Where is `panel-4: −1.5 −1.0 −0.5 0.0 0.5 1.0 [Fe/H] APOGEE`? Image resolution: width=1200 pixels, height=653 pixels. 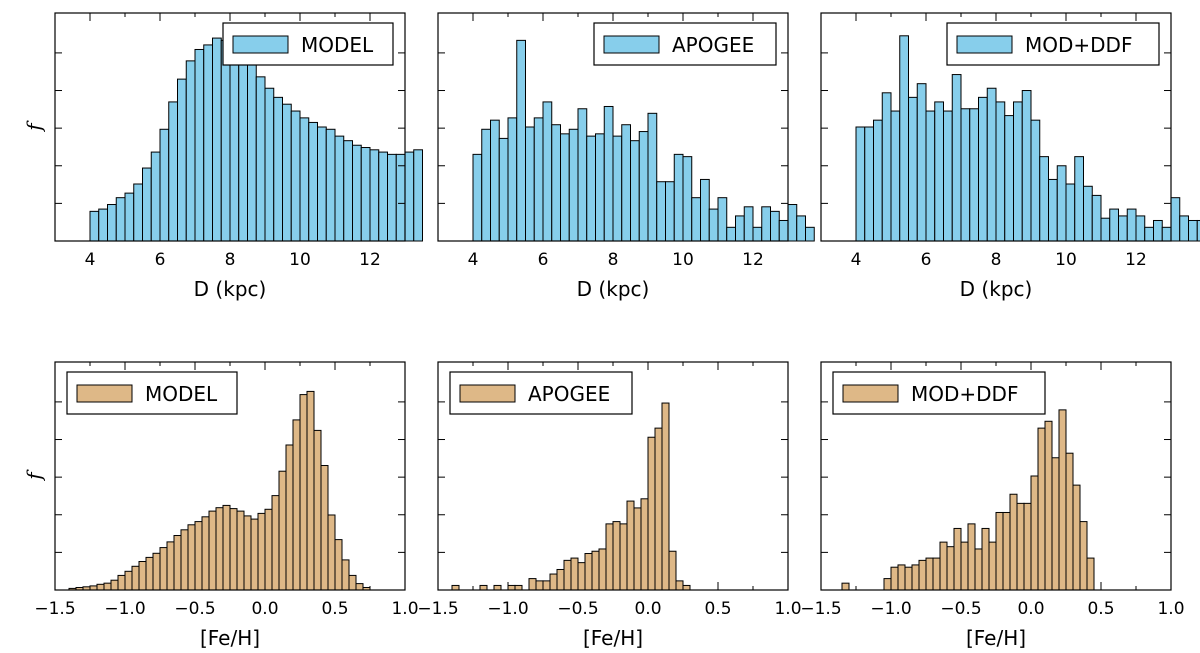
panel-4: −1.5 −1.0 −0.5 0.0 0.5 1.0 [Fe/H] APOGEE is located at coordinates (609, 505).